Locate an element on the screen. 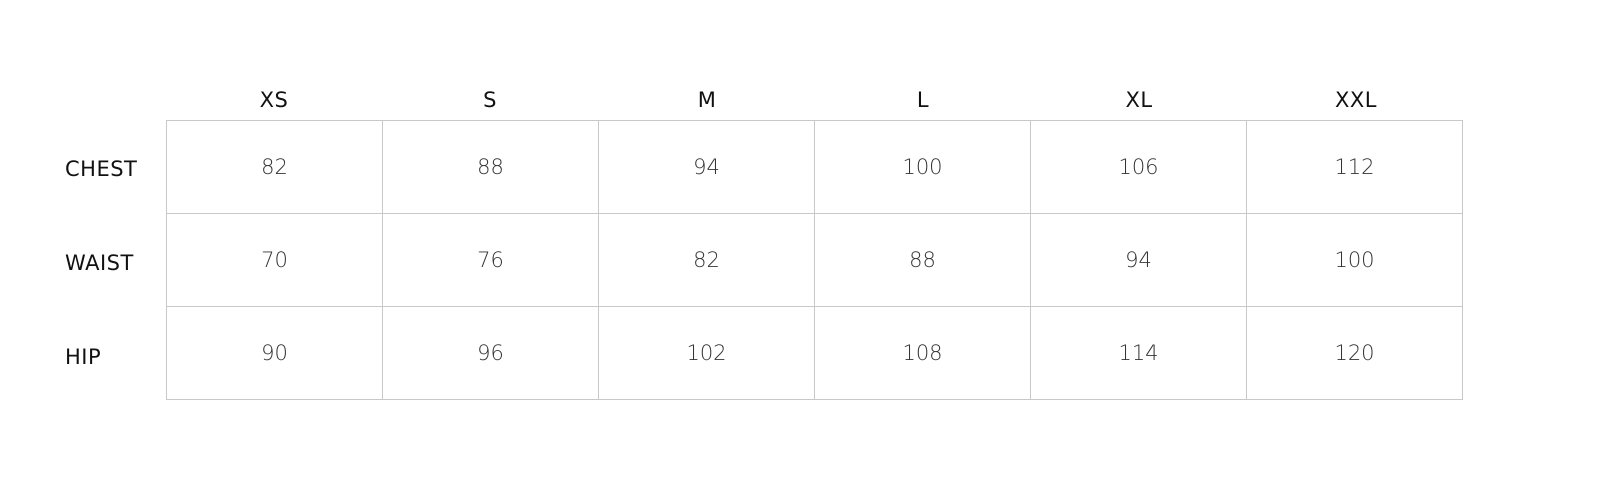 The height and width of the screenshot is (497, 1600). table-cell: 114 is located at coordinates (1138, 353).